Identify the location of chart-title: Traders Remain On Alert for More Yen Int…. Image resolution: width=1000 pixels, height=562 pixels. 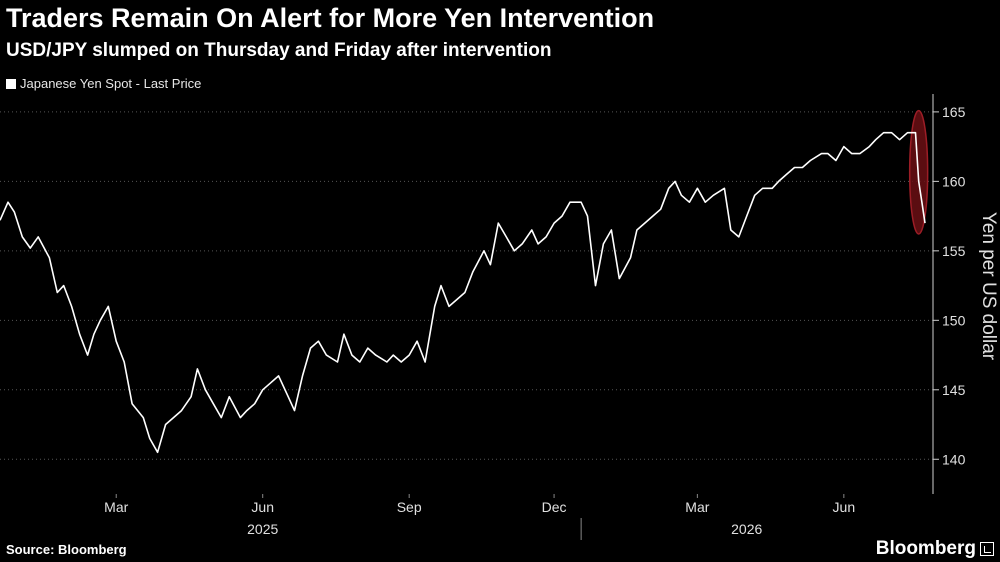
(330, 18).